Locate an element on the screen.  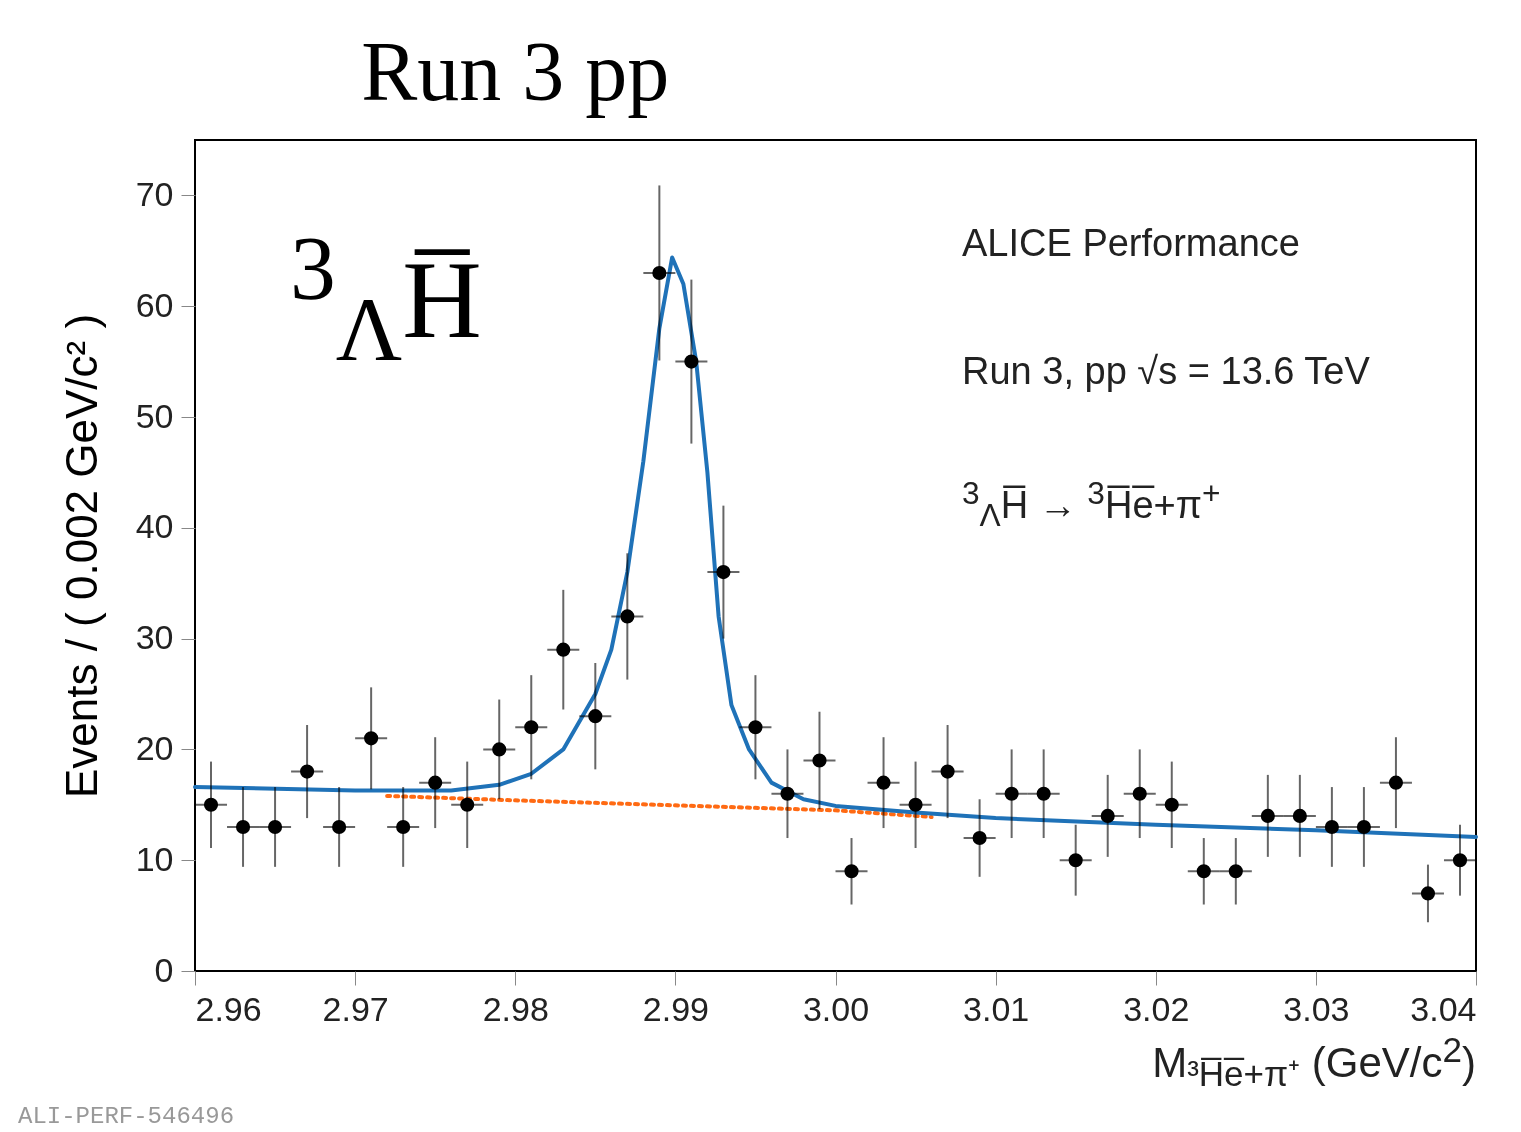
x-tick-label: 2.97 is located at coordinates (355, 1008).